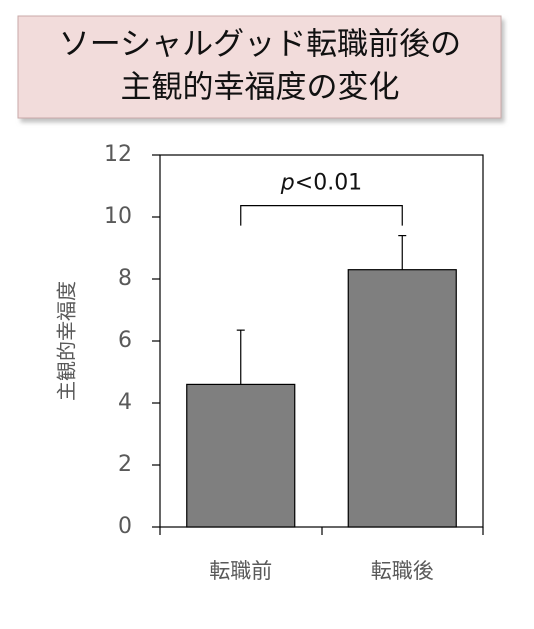  Describe the element at coordinates (125, 526) in the screenshot. I see `y-tick-label: 0` at that location.